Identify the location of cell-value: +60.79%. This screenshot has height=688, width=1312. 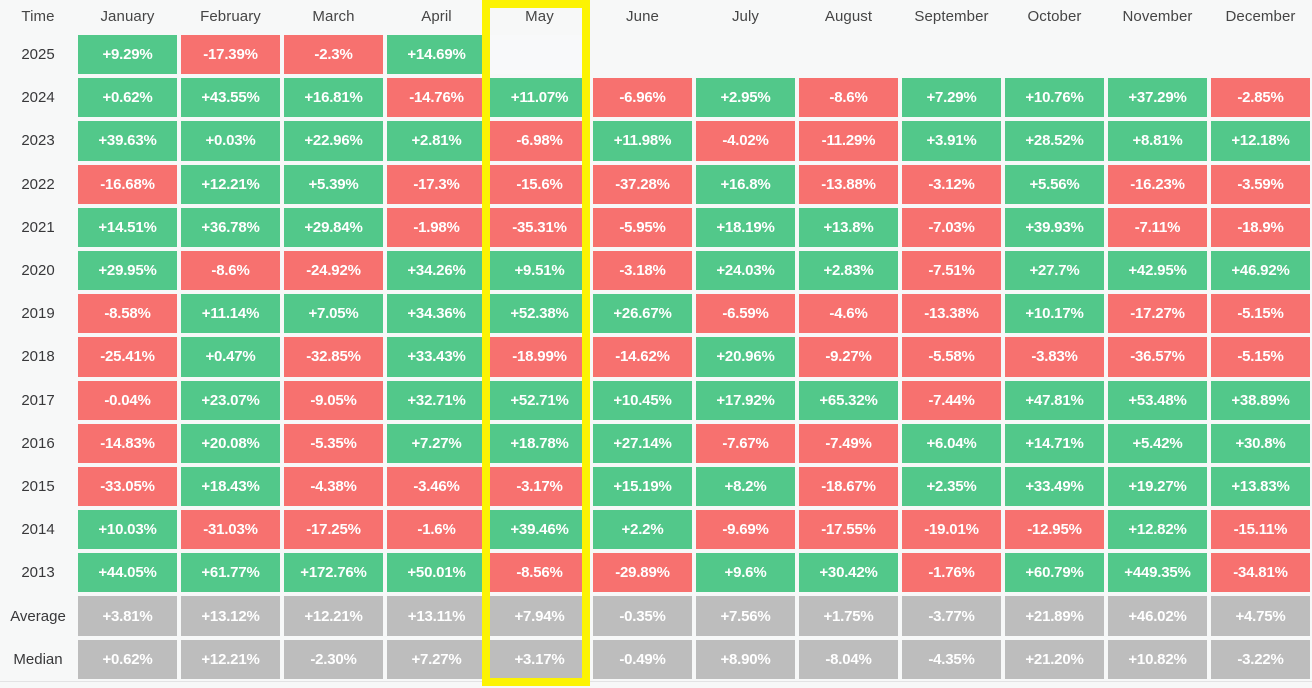
(1054, 573).